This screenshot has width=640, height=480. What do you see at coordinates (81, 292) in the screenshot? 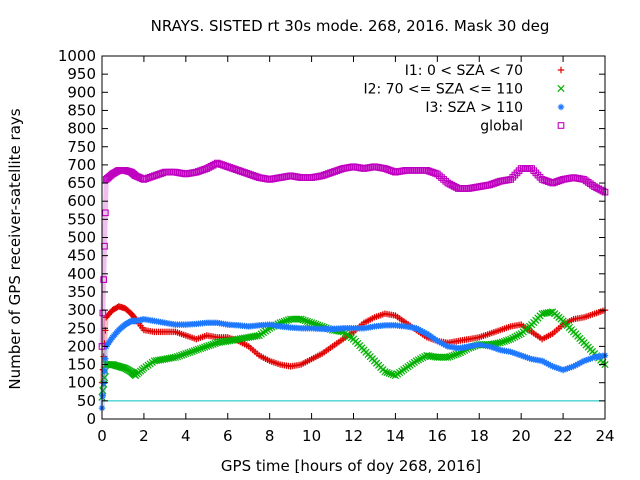
I see `y-tick-label-7: 350` at bounding box center [81, 292].